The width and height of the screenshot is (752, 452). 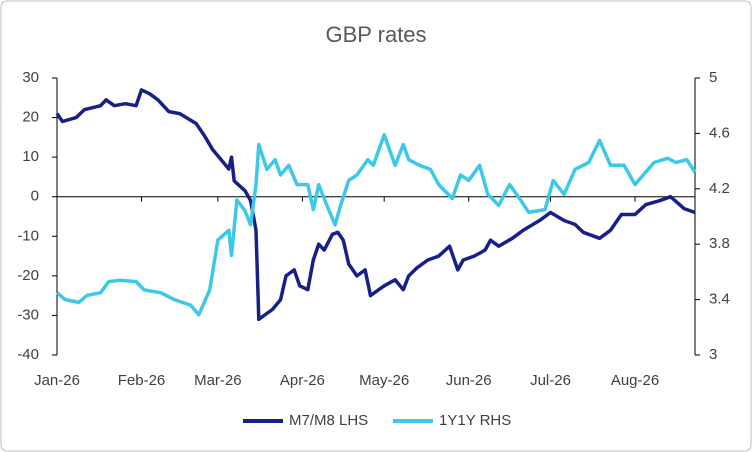 I want to click on x-tick-label: Feb-26, so click(x=142, y=380).